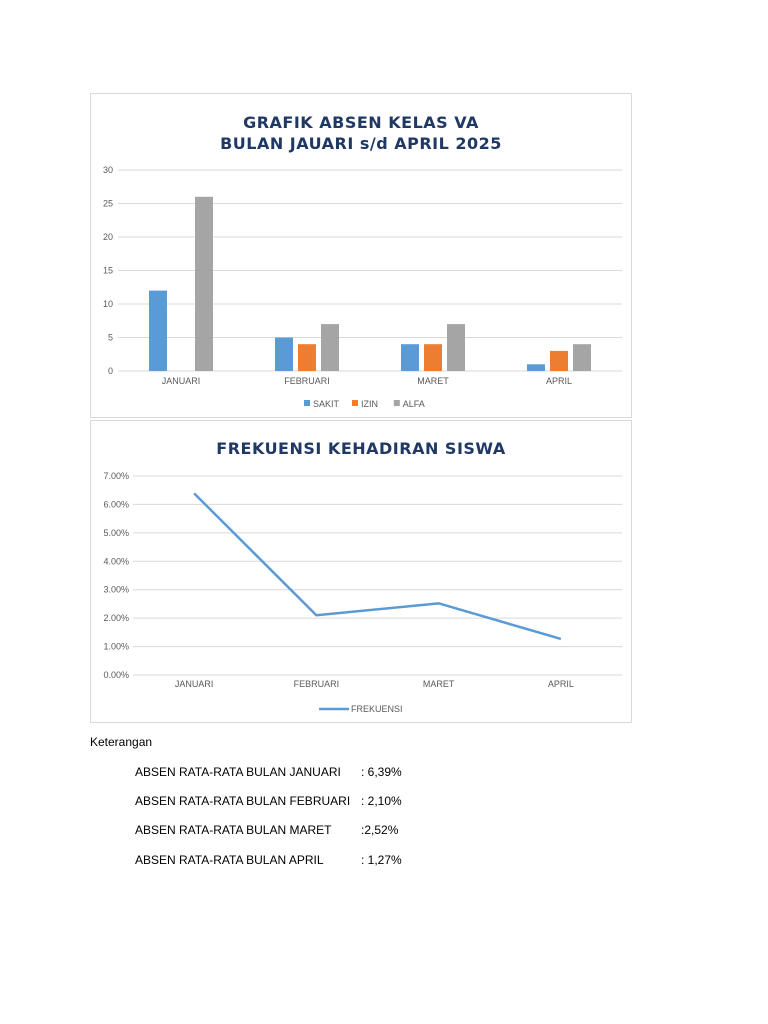  I want to click on legend-swatch-alfa, so click(396, 403).